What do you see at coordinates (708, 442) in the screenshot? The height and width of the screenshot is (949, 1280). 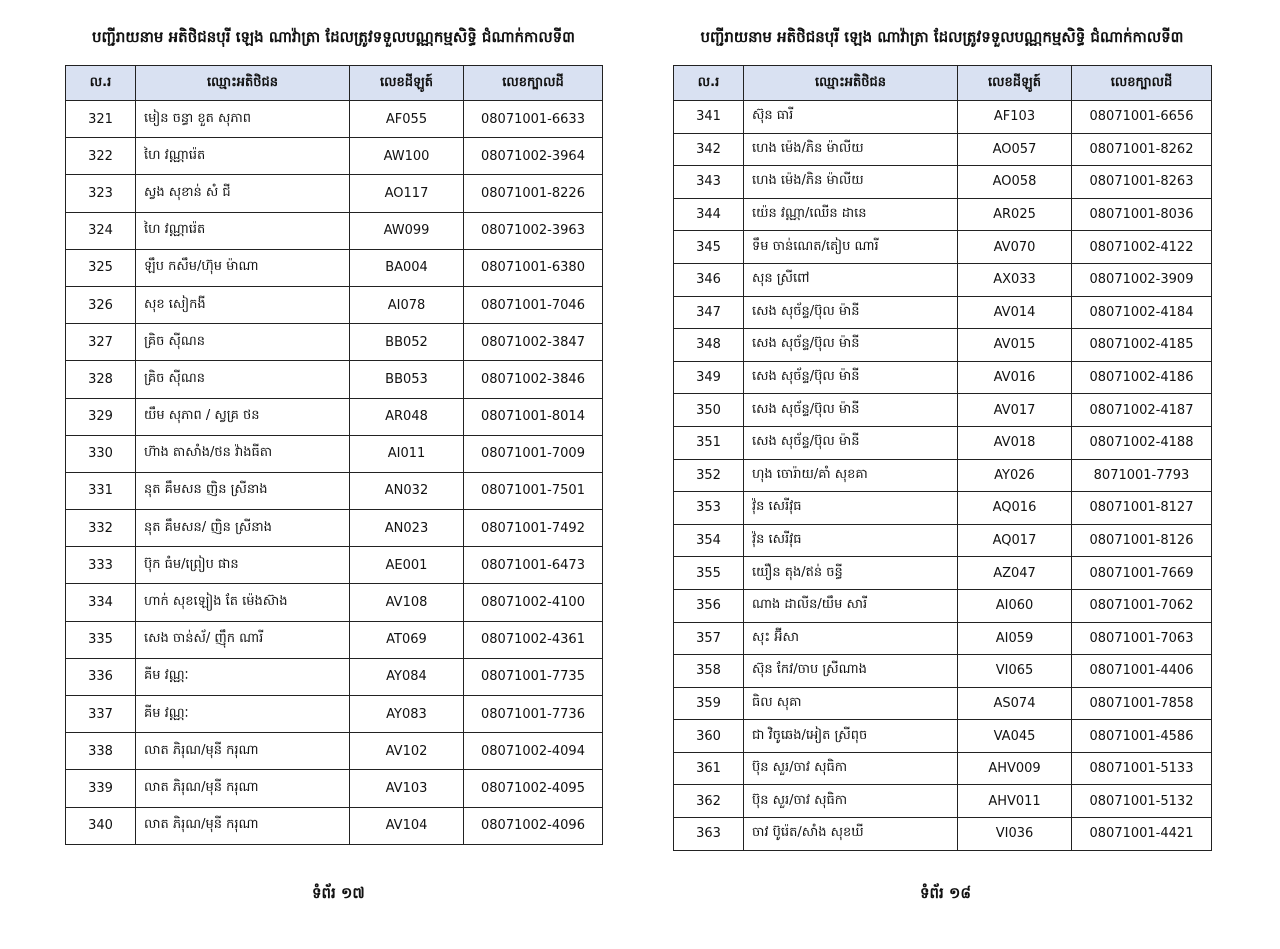 I see `row-number: 351` at bounding box center [708, 442].